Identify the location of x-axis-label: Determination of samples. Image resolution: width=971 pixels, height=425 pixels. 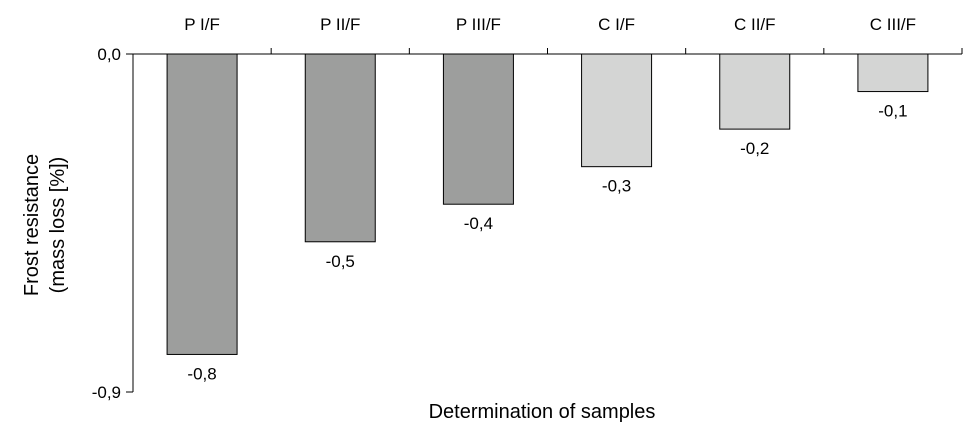
(542, 412).